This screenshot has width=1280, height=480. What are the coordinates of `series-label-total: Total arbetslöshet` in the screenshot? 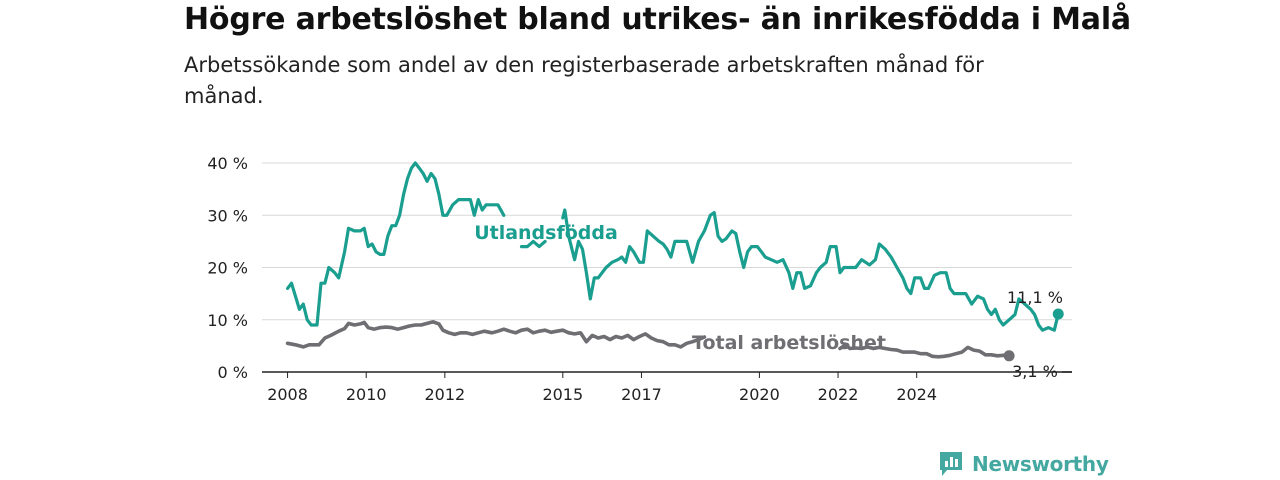 It's located at (789, 343).